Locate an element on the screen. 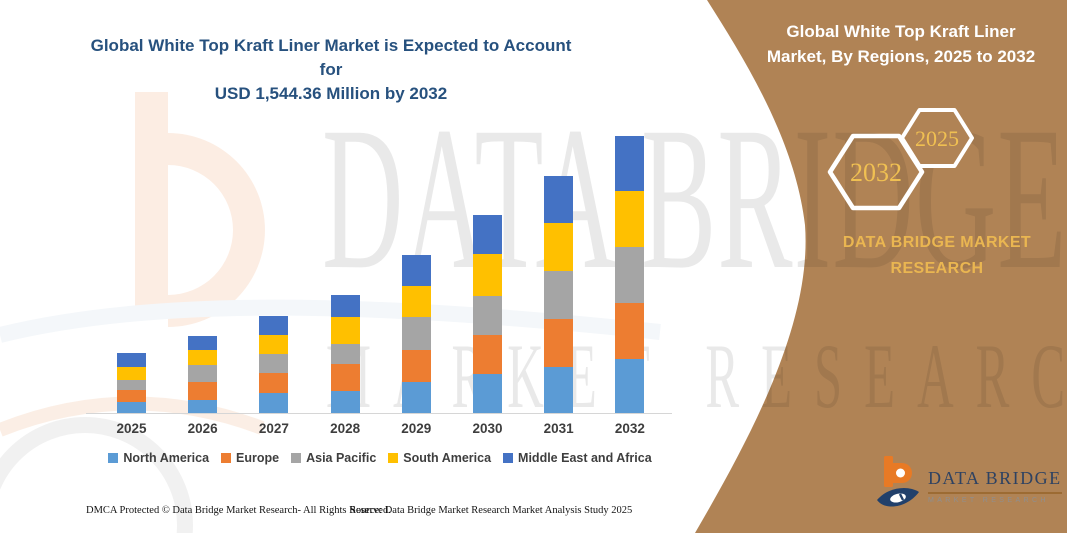  legend-label: North America is located at coordinates (166, 458).